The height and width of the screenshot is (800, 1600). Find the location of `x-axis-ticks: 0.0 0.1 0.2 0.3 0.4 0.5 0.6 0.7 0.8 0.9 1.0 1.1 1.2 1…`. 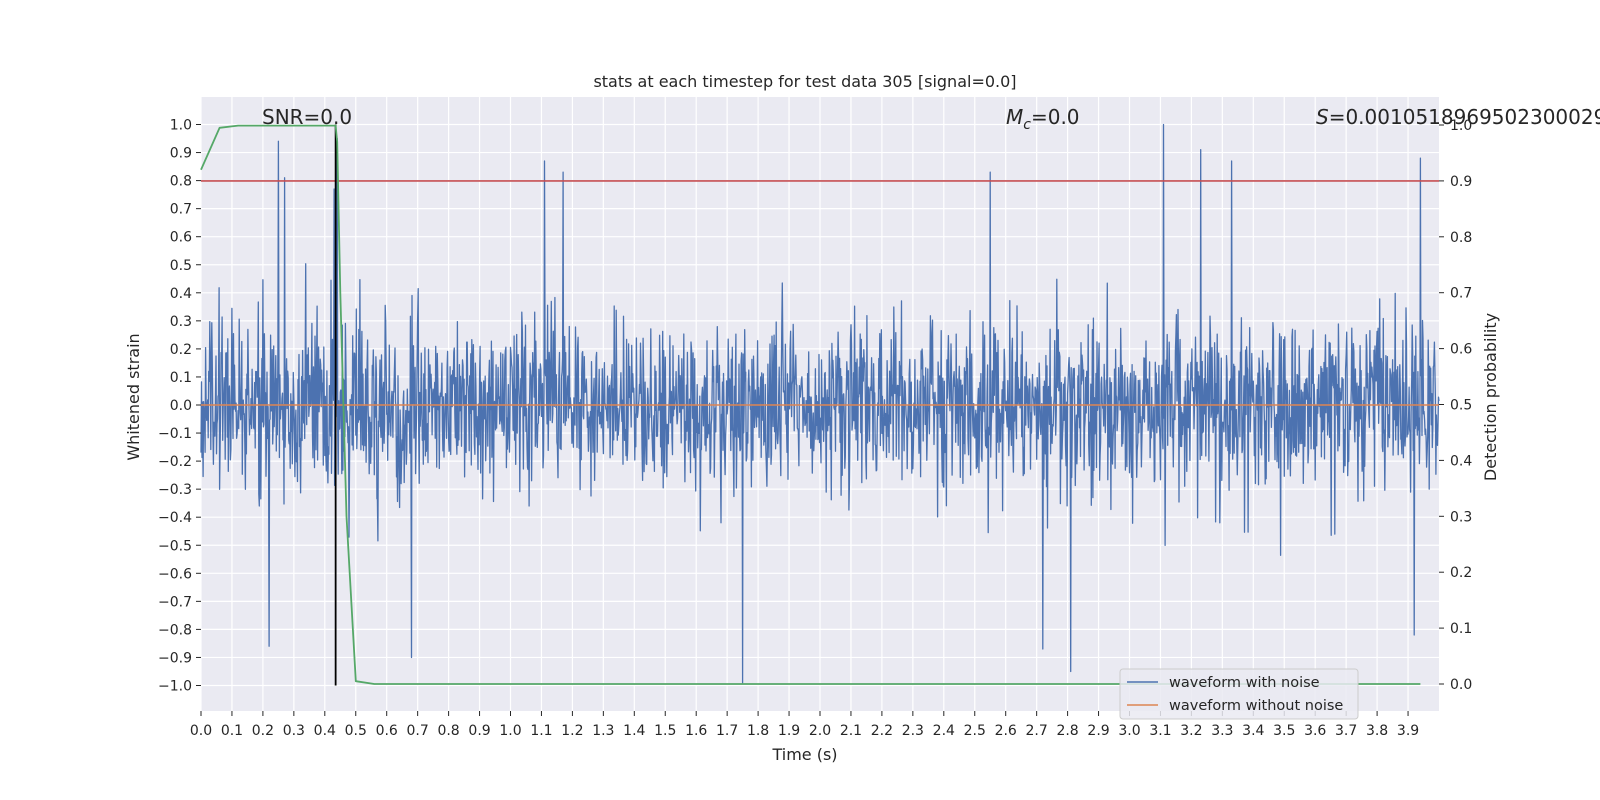

x-axis-ticks: 0.0 0.1 0.2 0.3 0.4 0.5 0.6 0.7 0.8 0.9 1.0 1.1 1.2 1… is located at coordinates (804, 725).